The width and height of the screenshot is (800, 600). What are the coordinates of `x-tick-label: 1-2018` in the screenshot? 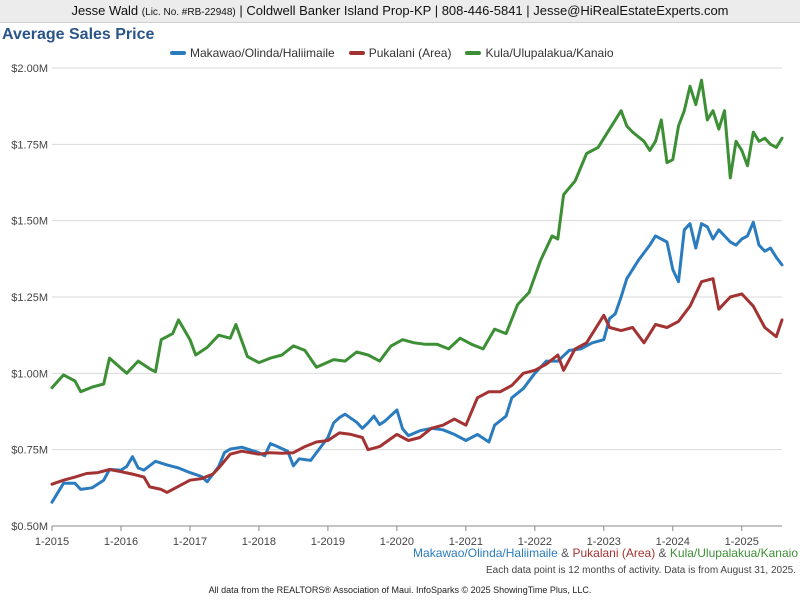 It's located at (259, 542).